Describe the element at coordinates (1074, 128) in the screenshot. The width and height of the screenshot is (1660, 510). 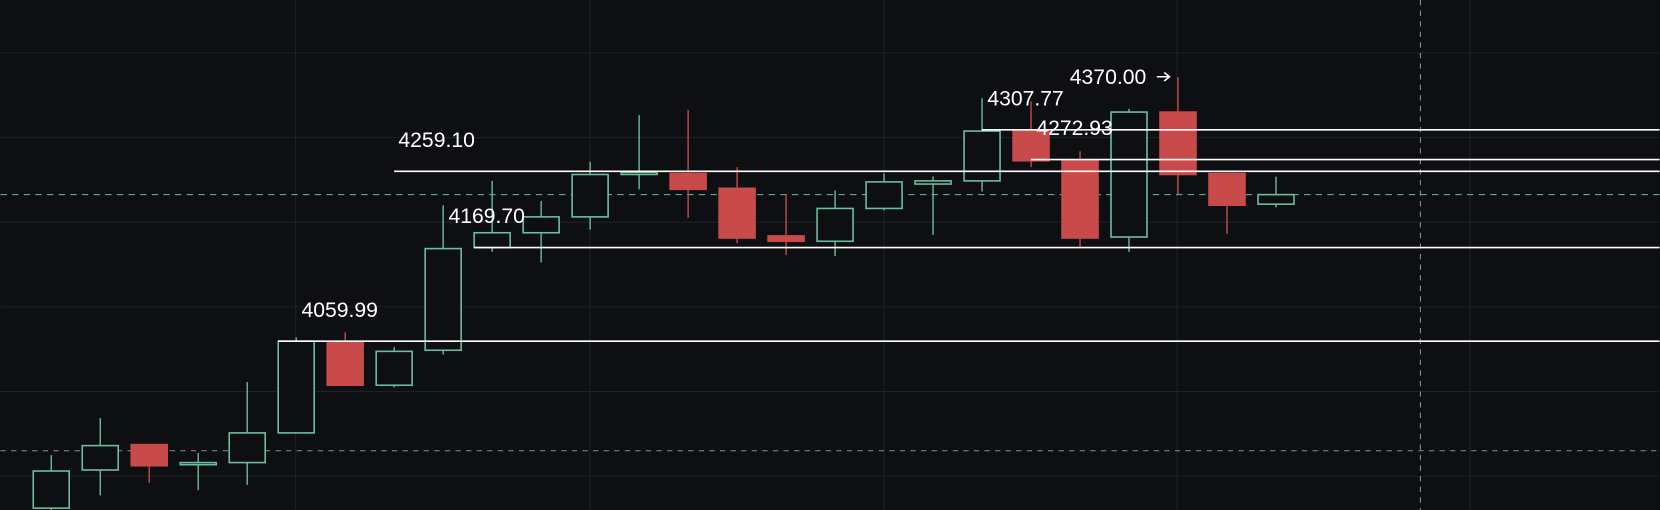
I see `level-label: 4272.93` at that location.